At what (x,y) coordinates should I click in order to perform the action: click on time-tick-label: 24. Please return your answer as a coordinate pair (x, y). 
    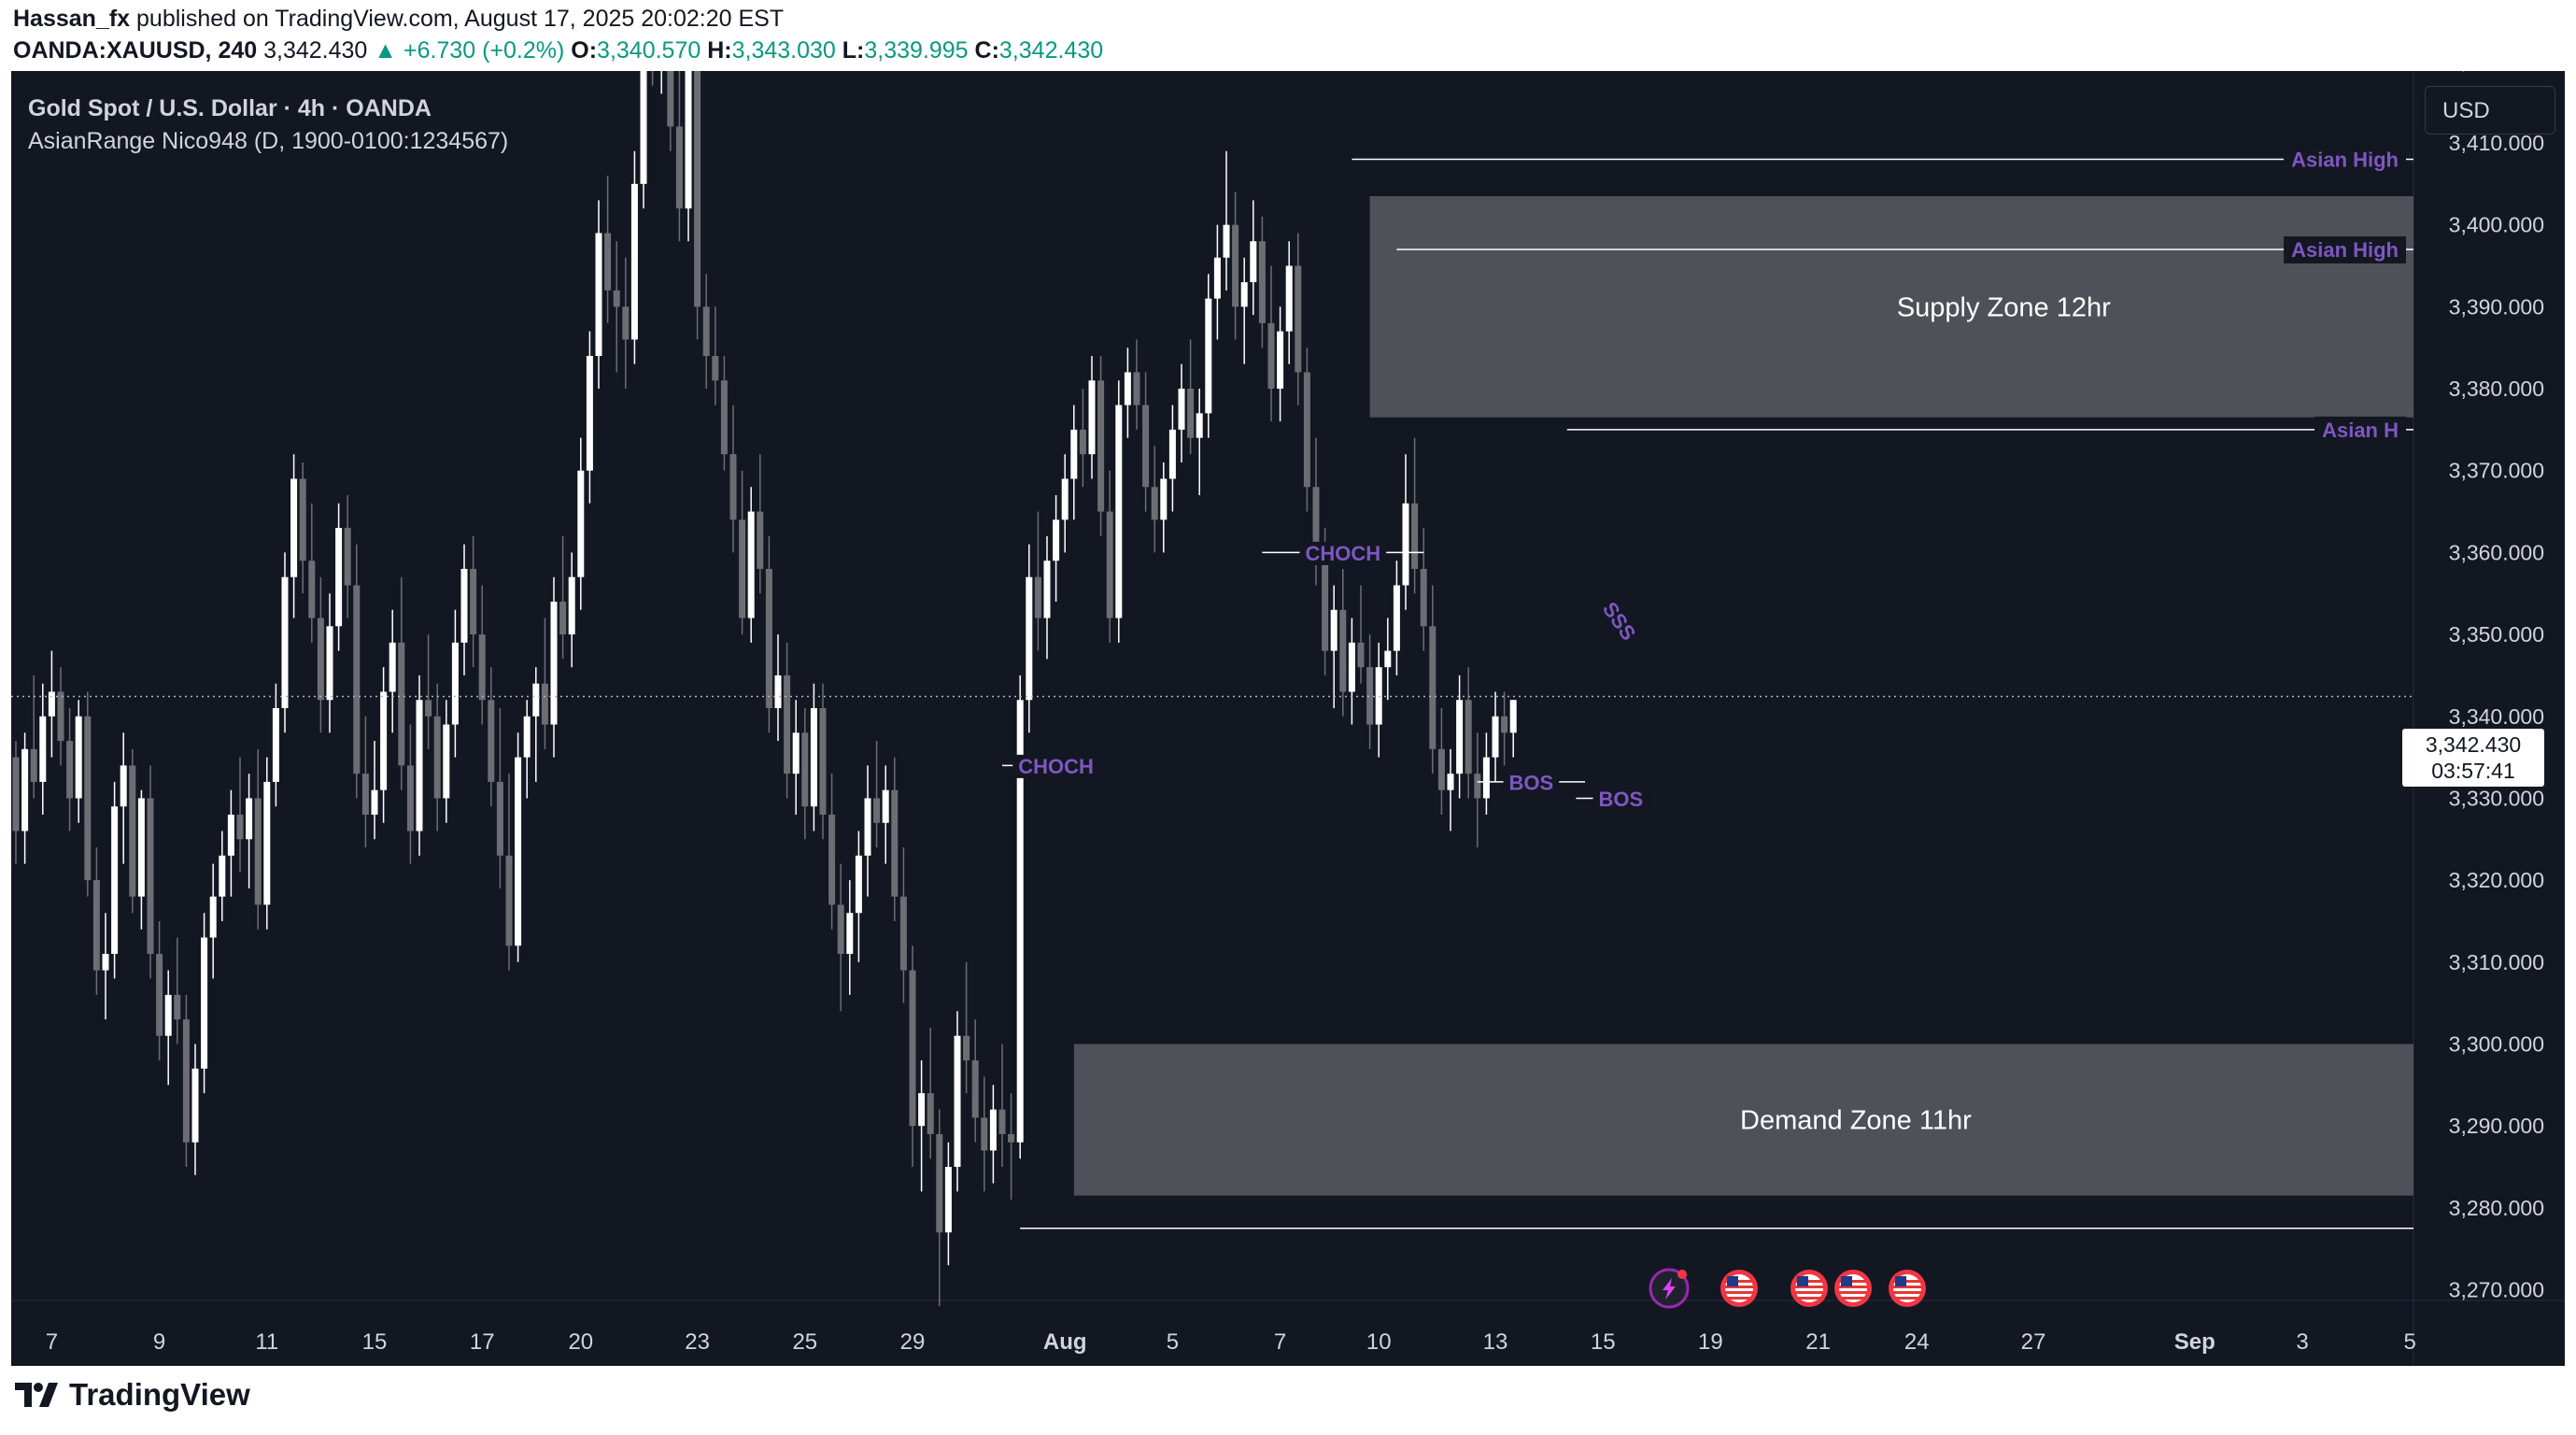
    Looking at the image, I should click on (1917, 1342).